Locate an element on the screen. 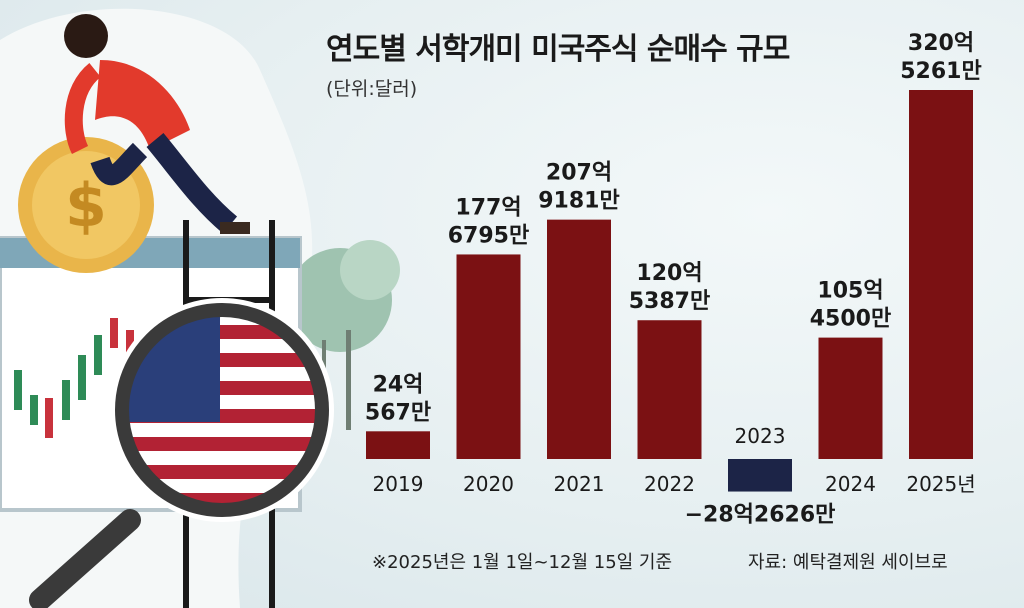  bar-2025년 is located at coordinates (941, 274).